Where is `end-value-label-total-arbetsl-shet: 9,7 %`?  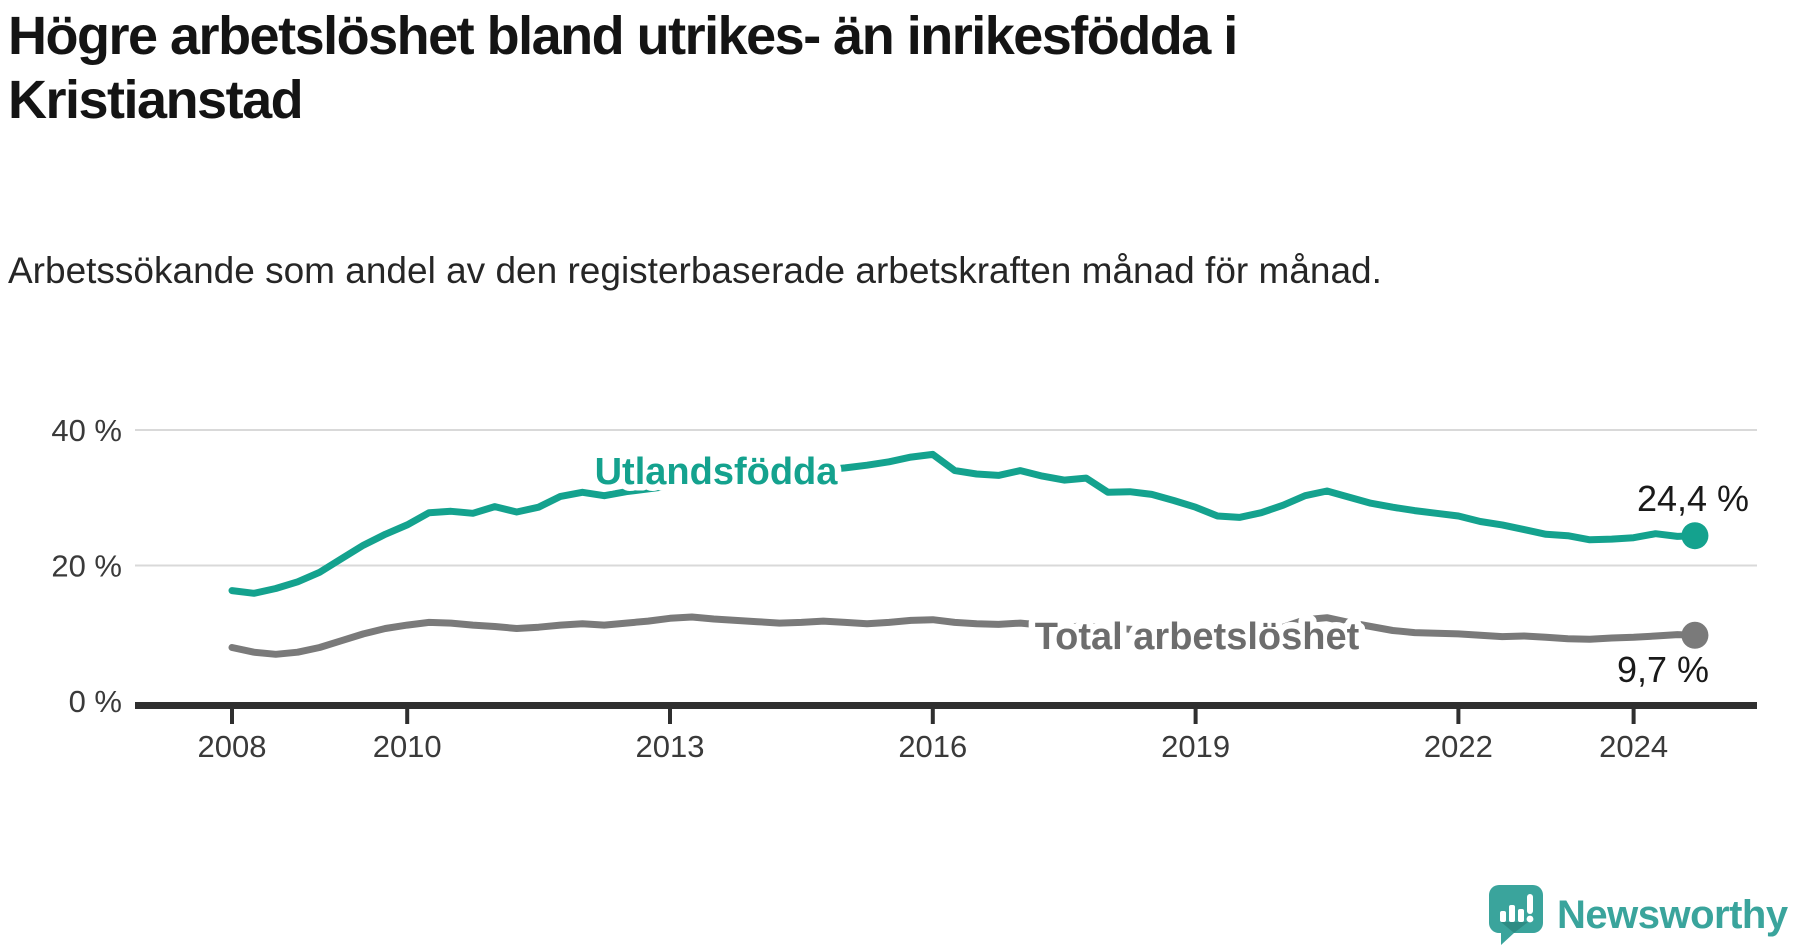 end-value-label-total-arbetsl-shet: 9,7 % is located at coordinates (1663, 669).